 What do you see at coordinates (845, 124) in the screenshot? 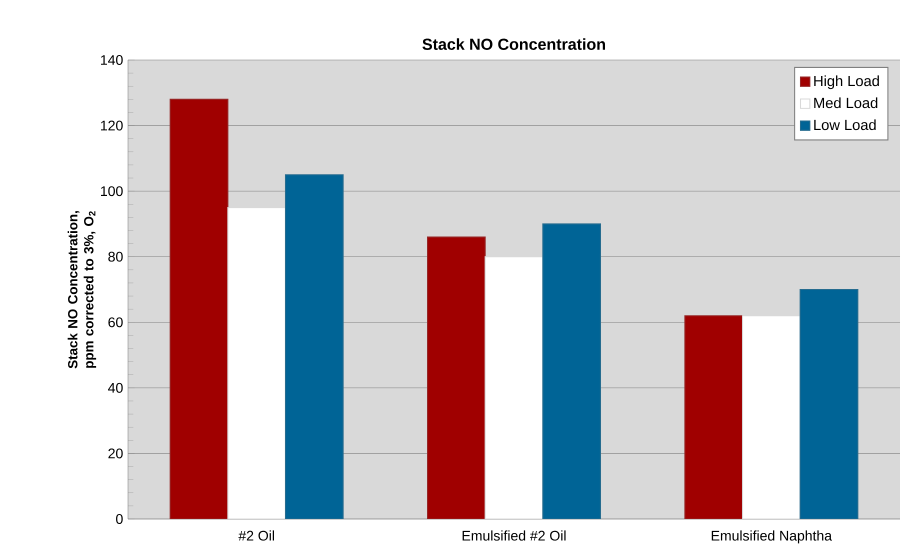
I see `legend-label: Low Load` at bounding box center [845, 124].